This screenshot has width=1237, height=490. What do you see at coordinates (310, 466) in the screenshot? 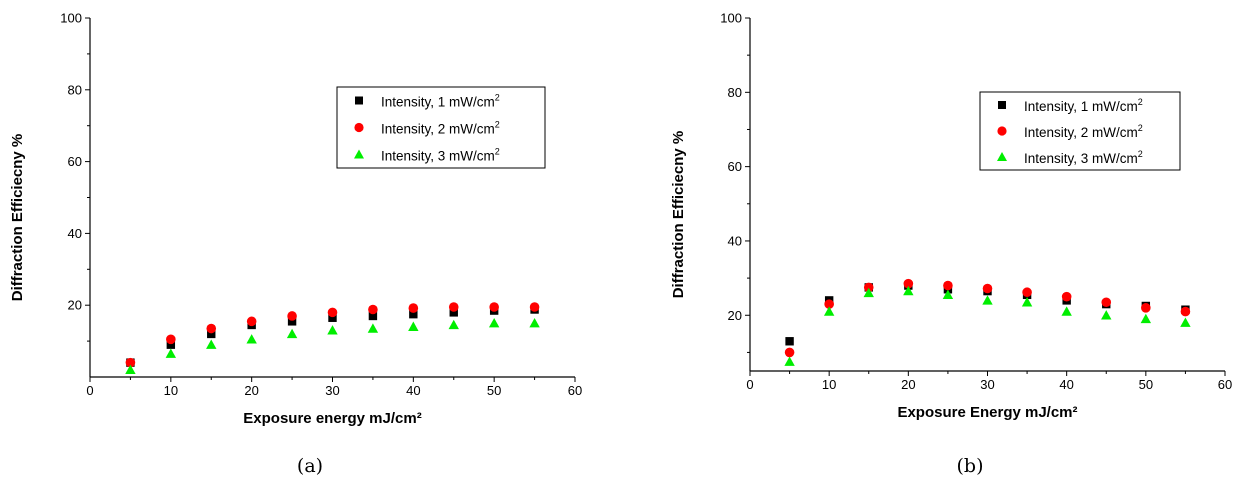
I see `panel-caption: (a)` at bounding box center [310, 466].